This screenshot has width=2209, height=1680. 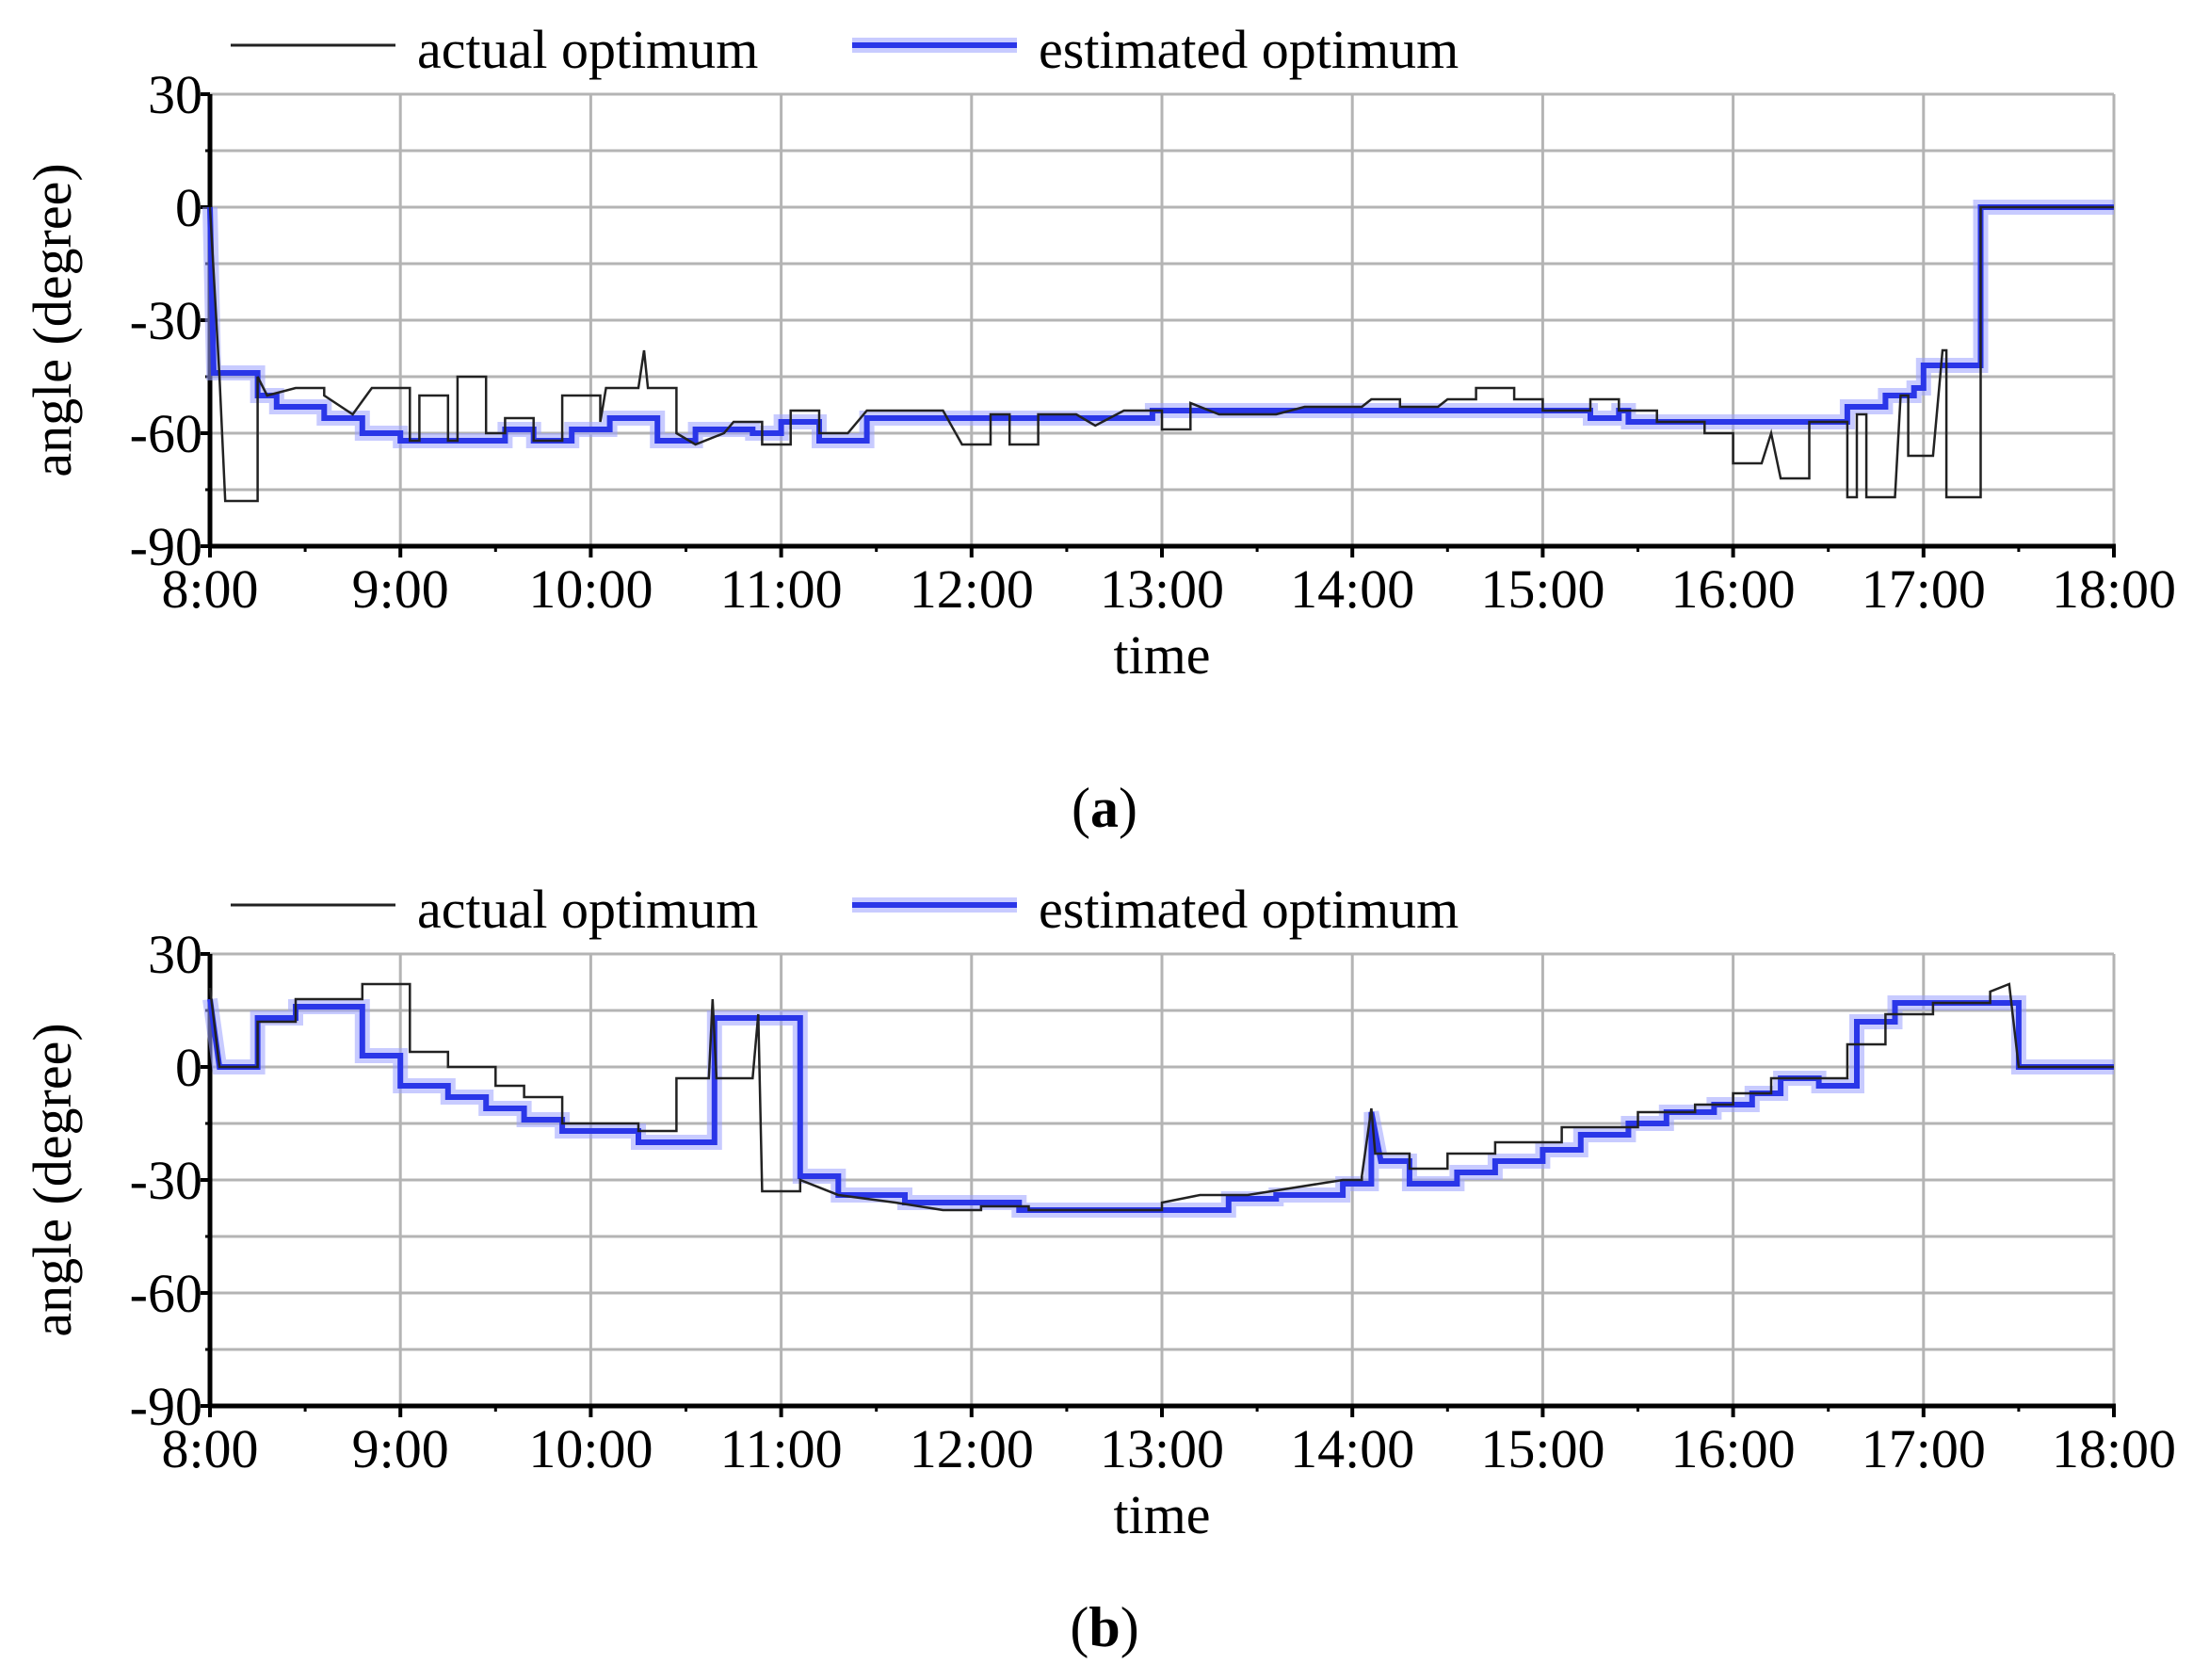 I want to click on series-actual-line, so click(x=1161, y=1097).